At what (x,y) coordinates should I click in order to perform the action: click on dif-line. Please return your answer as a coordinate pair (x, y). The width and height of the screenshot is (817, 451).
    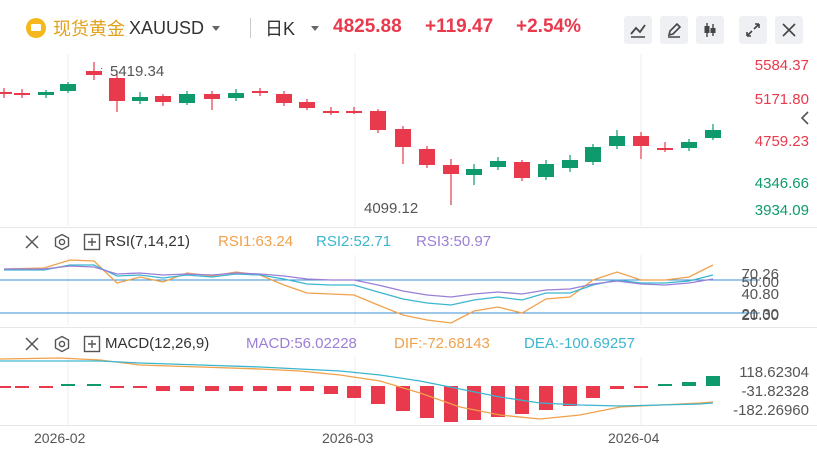
    Looking at the image, I should click on (357, 388).